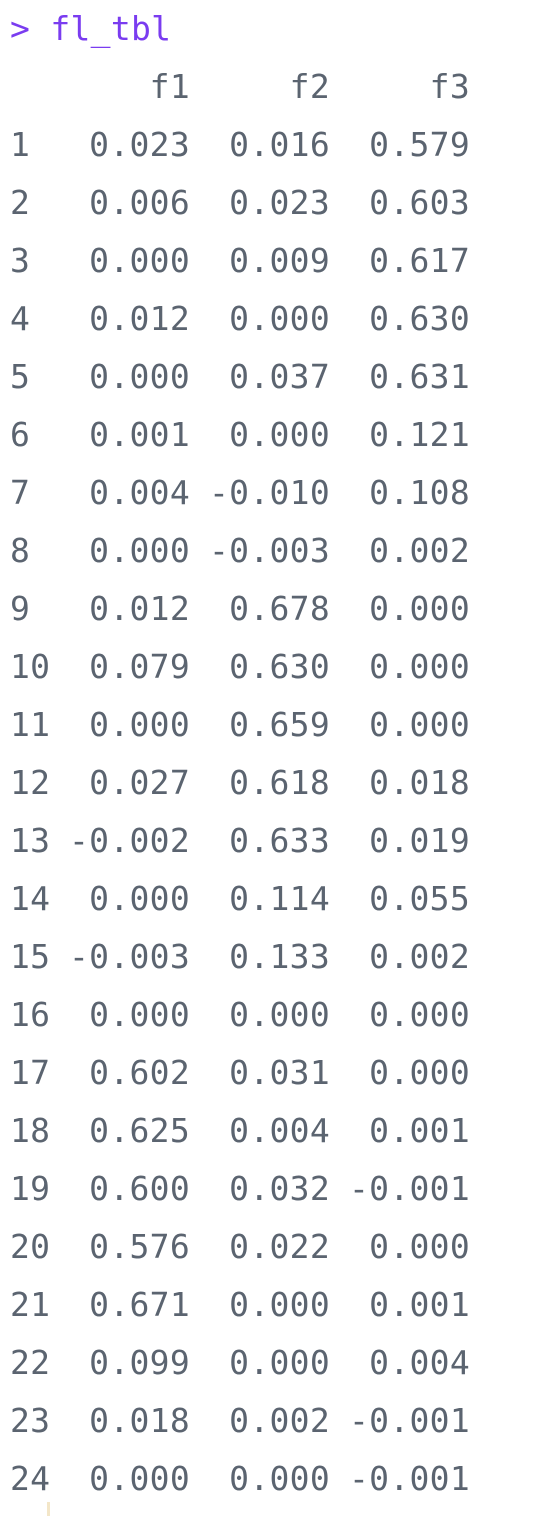  What do you see at coordinates (30, 1130) in the screenshot?
I see `row-name: 18` at bounding box center [30, 1130].